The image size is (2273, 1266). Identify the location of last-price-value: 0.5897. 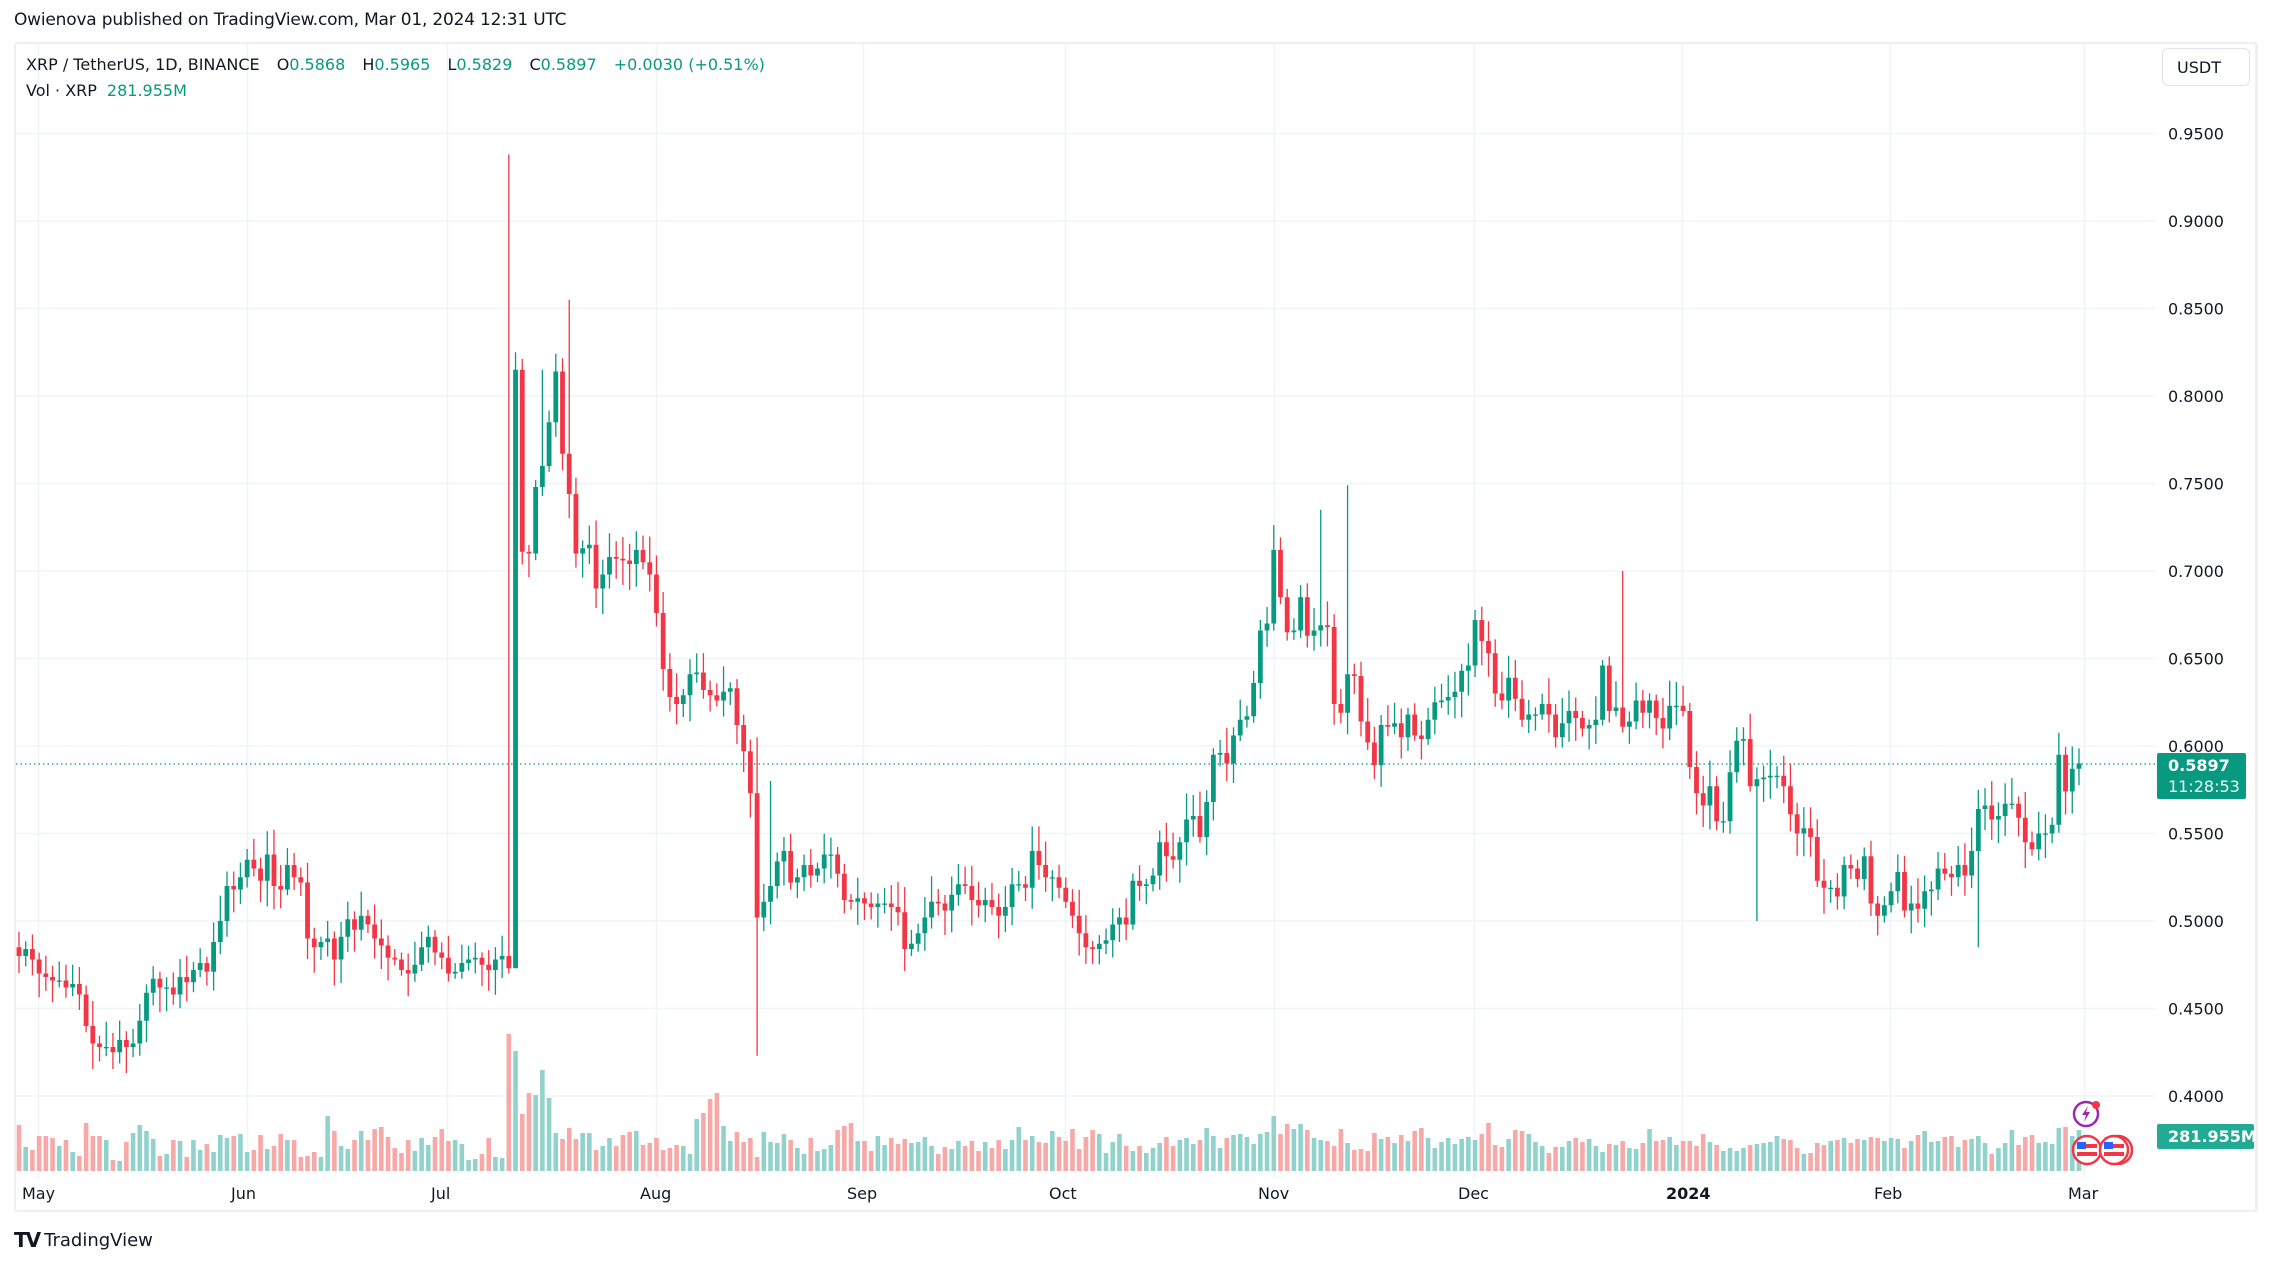
(2199, 765).